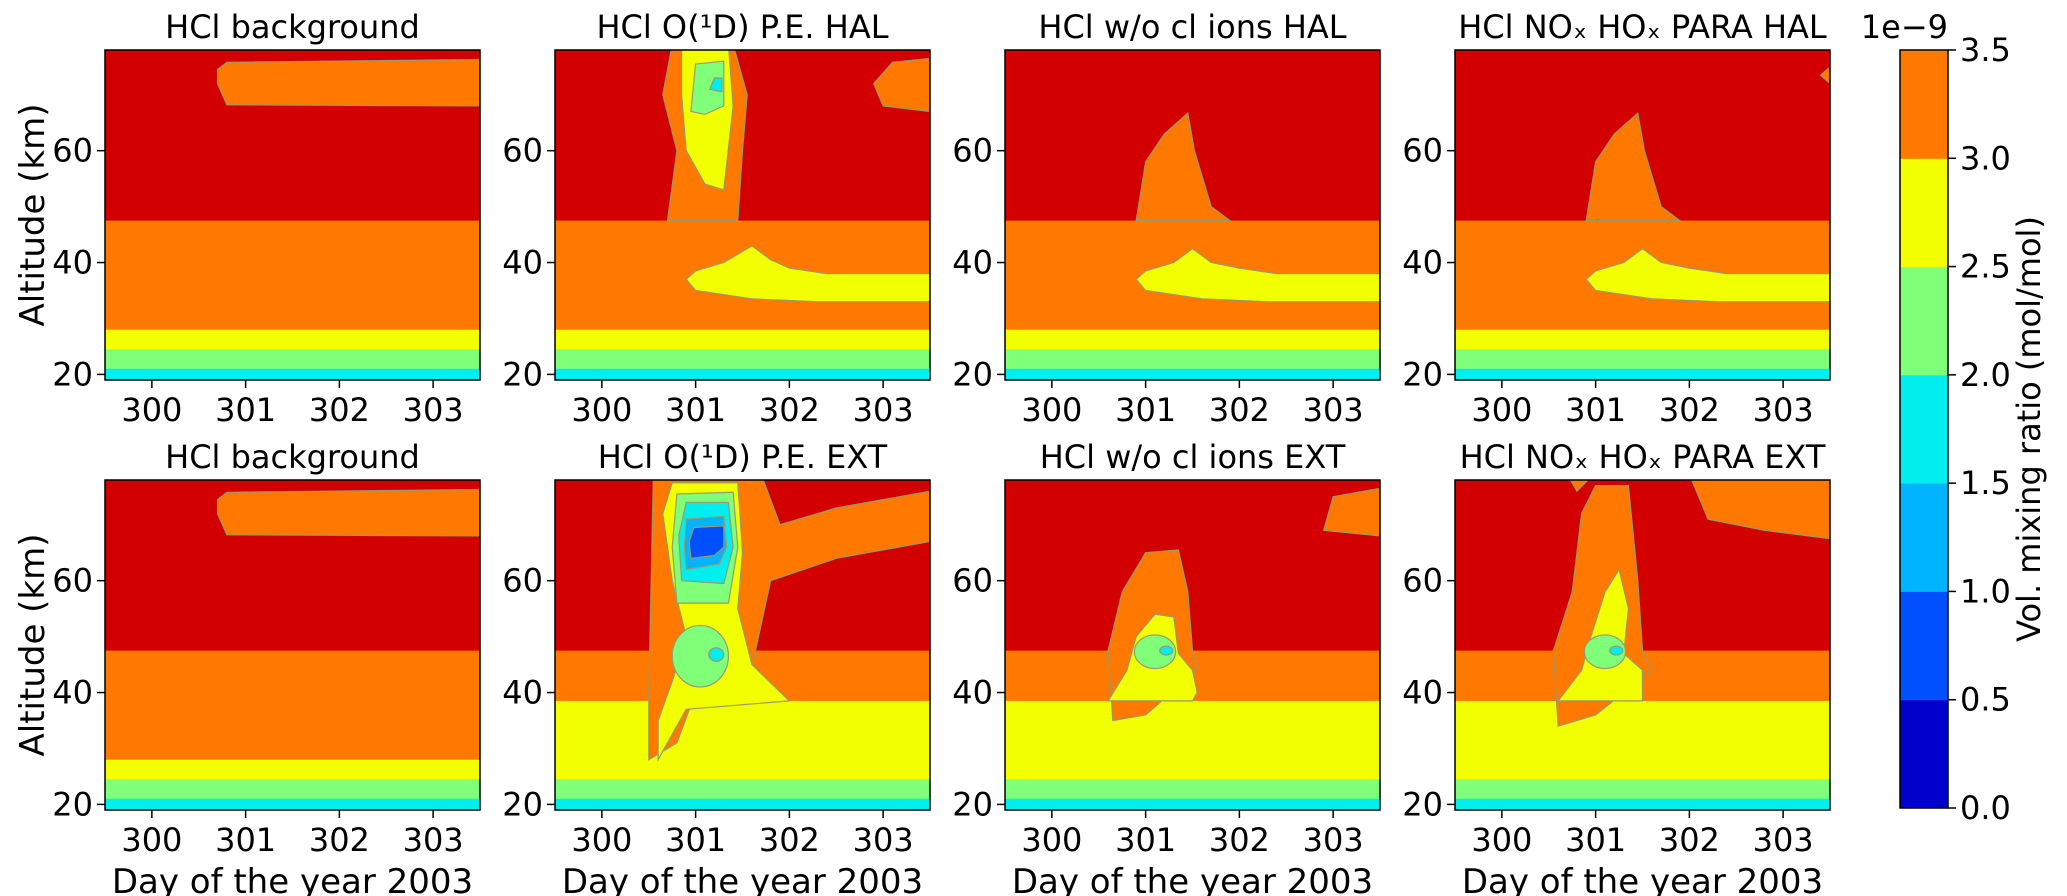  What do you see at coordinates (1985, 700) in the screenshot?
I see `colorbar-tick-label: 0.5` at bounding box center [1985, 700].